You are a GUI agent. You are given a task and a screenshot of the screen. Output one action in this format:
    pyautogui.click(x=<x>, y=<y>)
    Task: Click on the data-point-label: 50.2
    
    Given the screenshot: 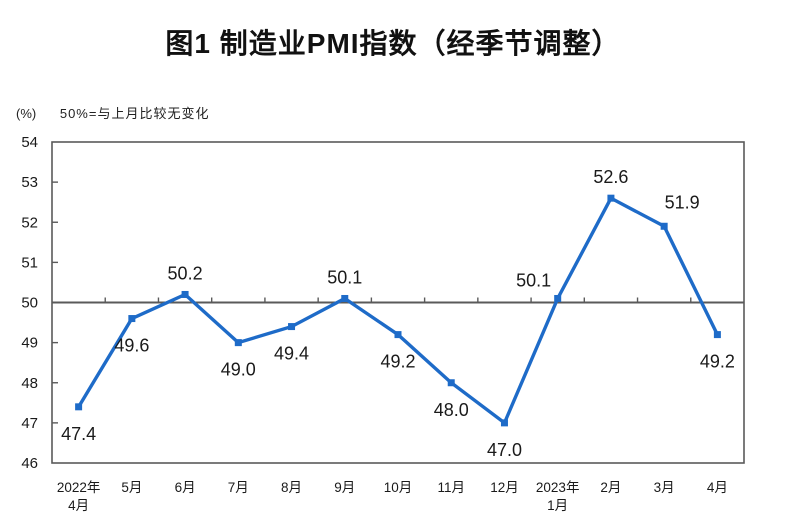 What is the action you would take?
    pyautogui.click(x=185, y=273)
    